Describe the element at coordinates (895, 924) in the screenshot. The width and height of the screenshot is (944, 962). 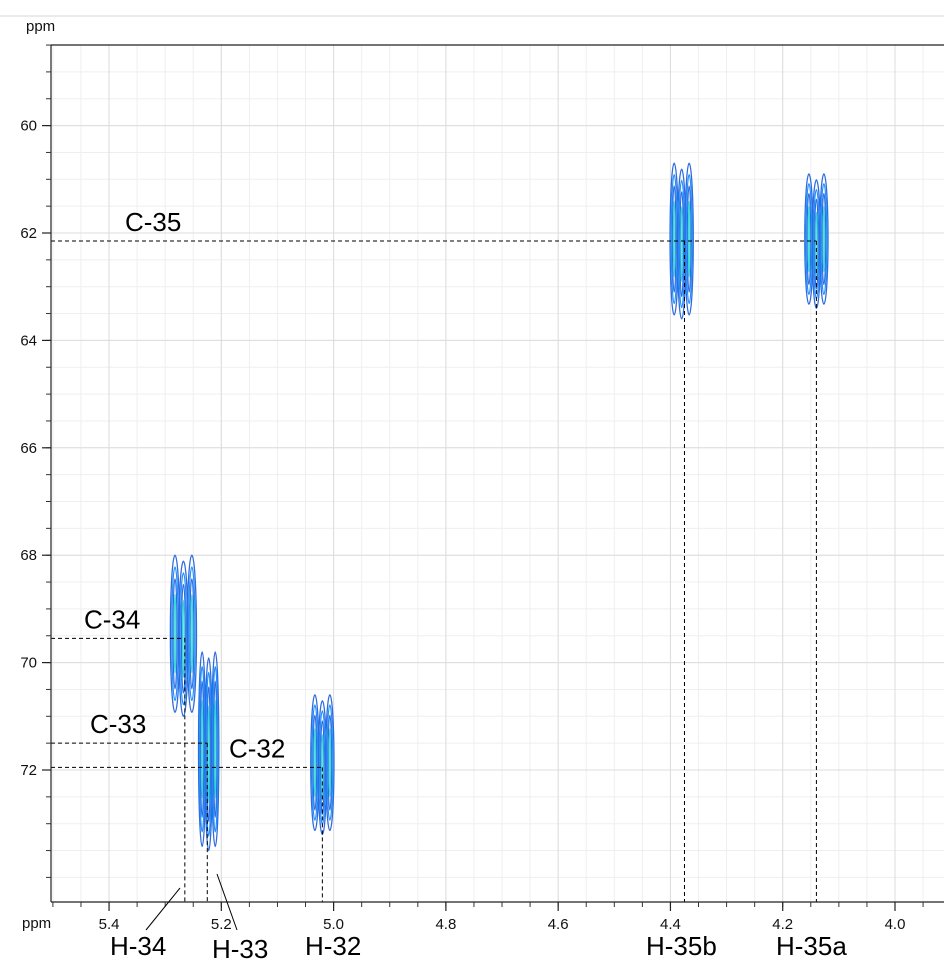
I see `x-tick-label: 4.0` at that location.